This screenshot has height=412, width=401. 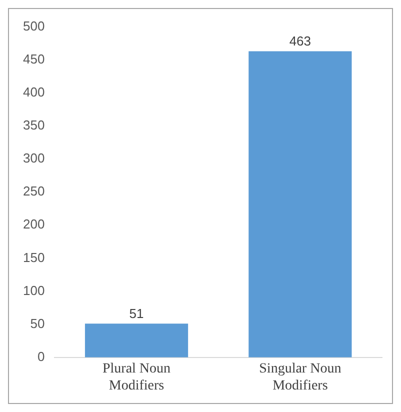 What do you see at coordinates (33, 257) in the screenshot?
I see `y-tick-label: 150` at bounding box center [33, 257].